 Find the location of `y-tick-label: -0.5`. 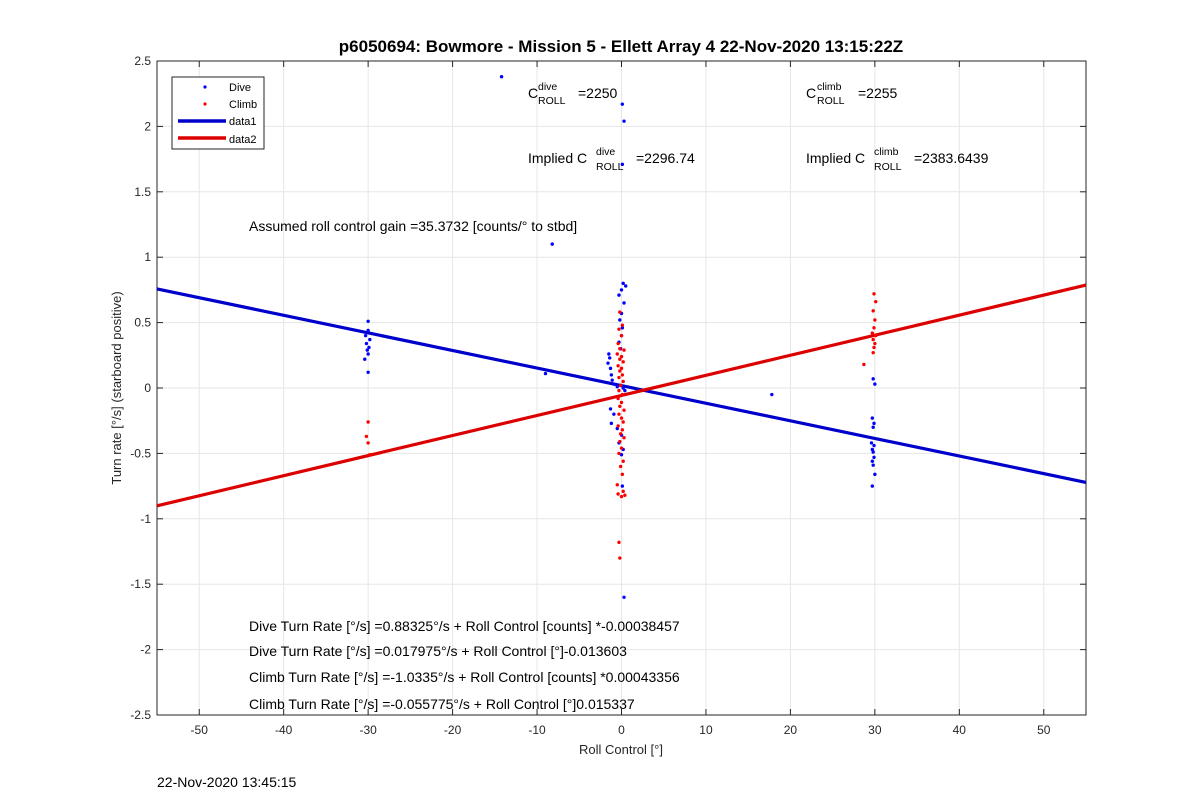

y-tick-label: -0.5 is located at coordinates (140, 453).